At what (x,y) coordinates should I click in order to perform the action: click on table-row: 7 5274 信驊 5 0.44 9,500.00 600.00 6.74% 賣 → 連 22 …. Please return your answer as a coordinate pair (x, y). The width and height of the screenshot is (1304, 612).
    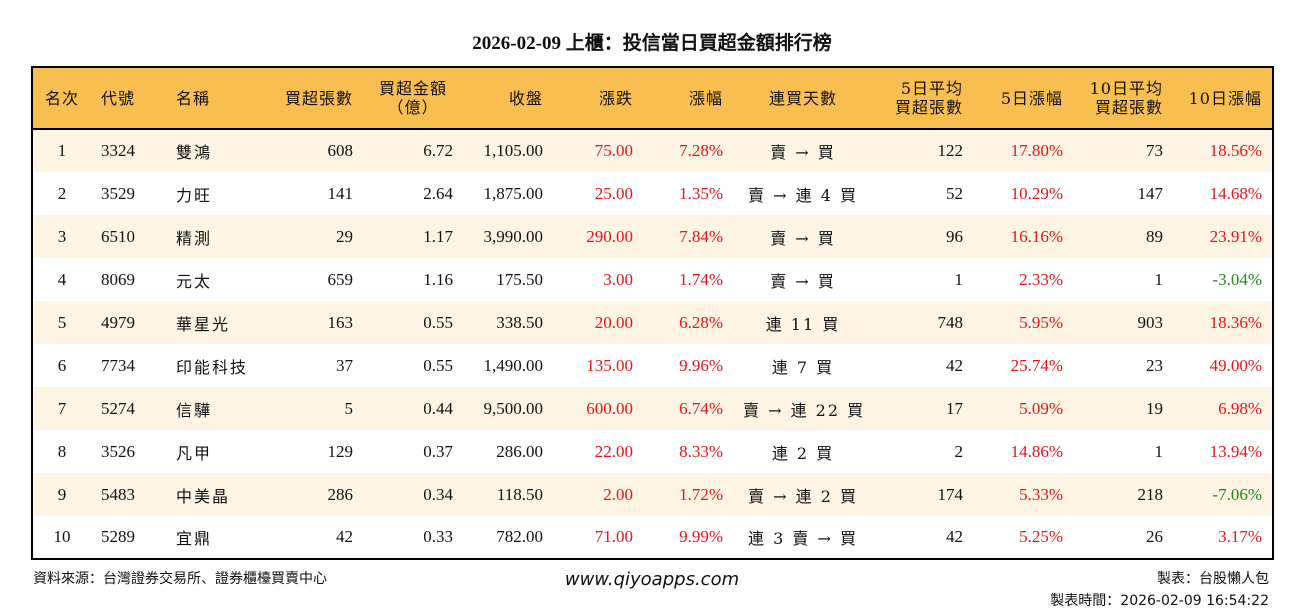
    Looking at the image, I should click on (652, 408).